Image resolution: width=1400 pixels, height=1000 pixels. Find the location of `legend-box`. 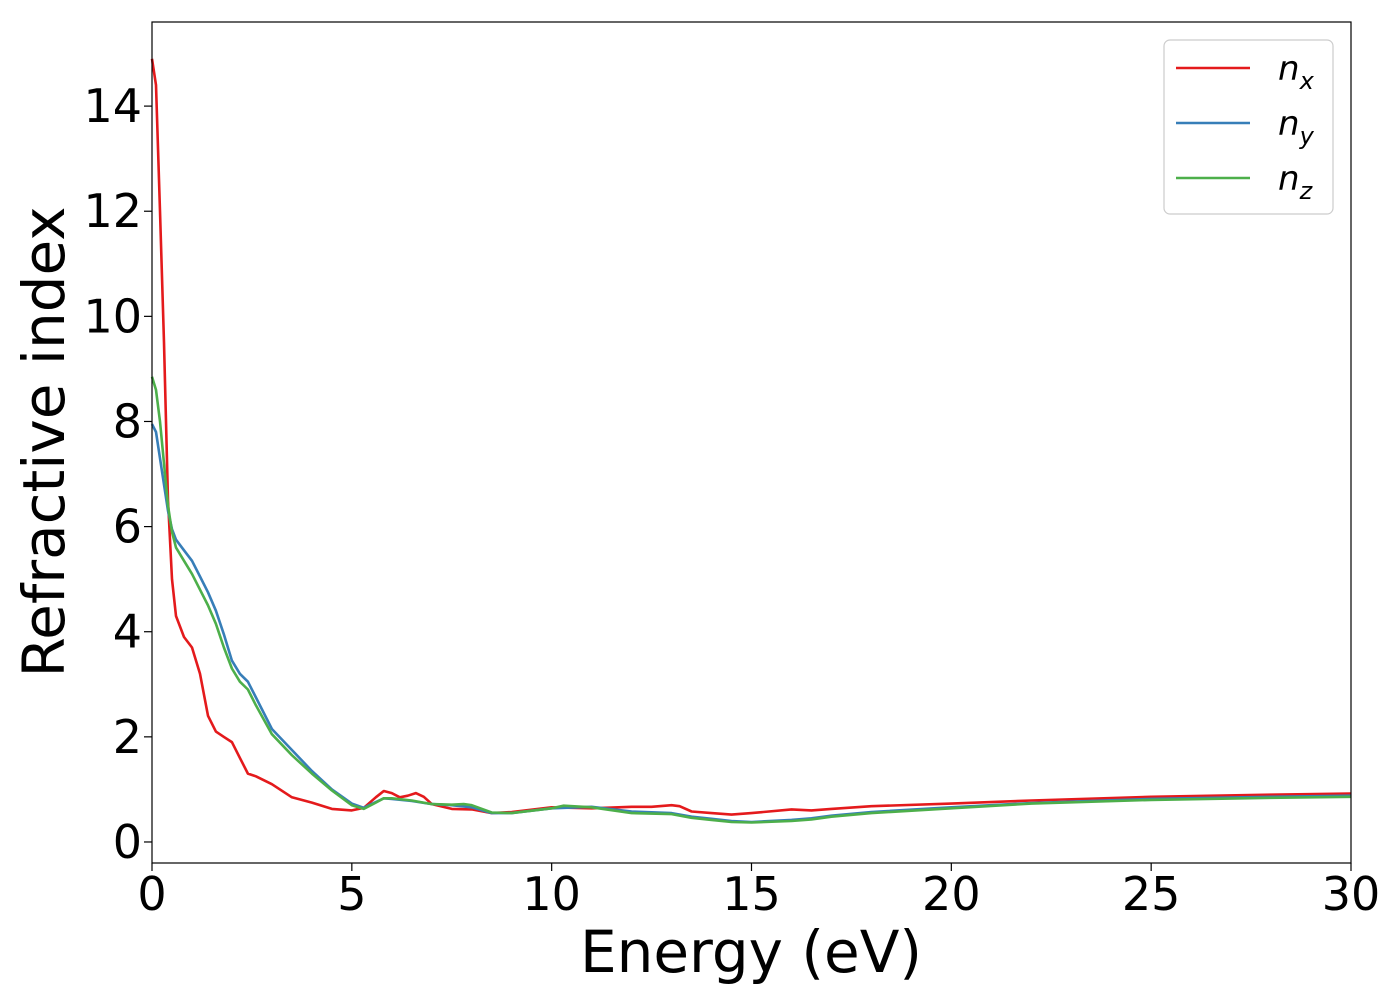

legend-box is located at coordinates (1248, 127).